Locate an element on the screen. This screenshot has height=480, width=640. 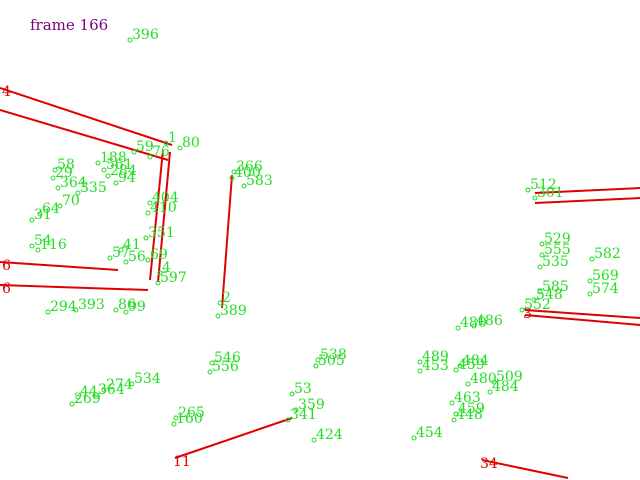
point-label: 57 is located at coordinates (121, 253).